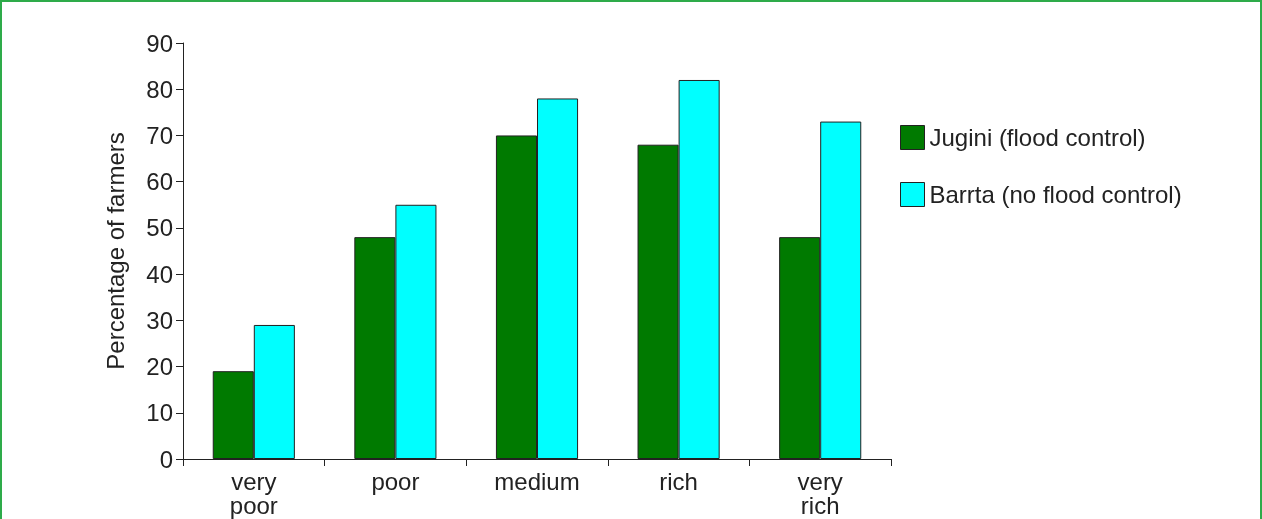  What do you see at coordinates (159, 274) in the screenshot?
I see `y-tick-label: 40` at bounding box center [159, 274].